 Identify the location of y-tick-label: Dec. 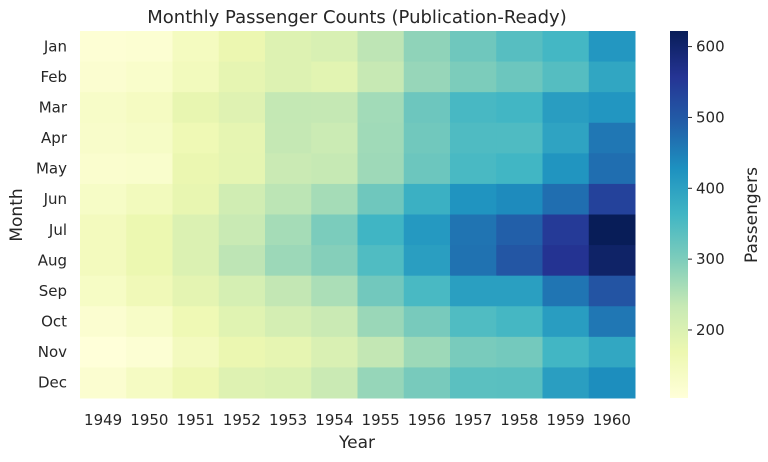
(52, 383).